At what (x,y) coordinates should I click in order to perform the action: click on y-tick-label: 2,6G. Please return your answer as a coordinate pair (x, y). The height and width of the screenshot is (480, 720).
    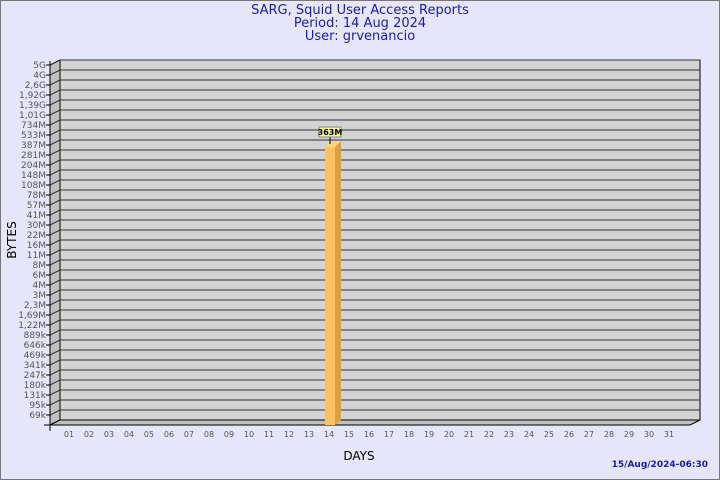
    Looking at the image, I should click on (35, 86).